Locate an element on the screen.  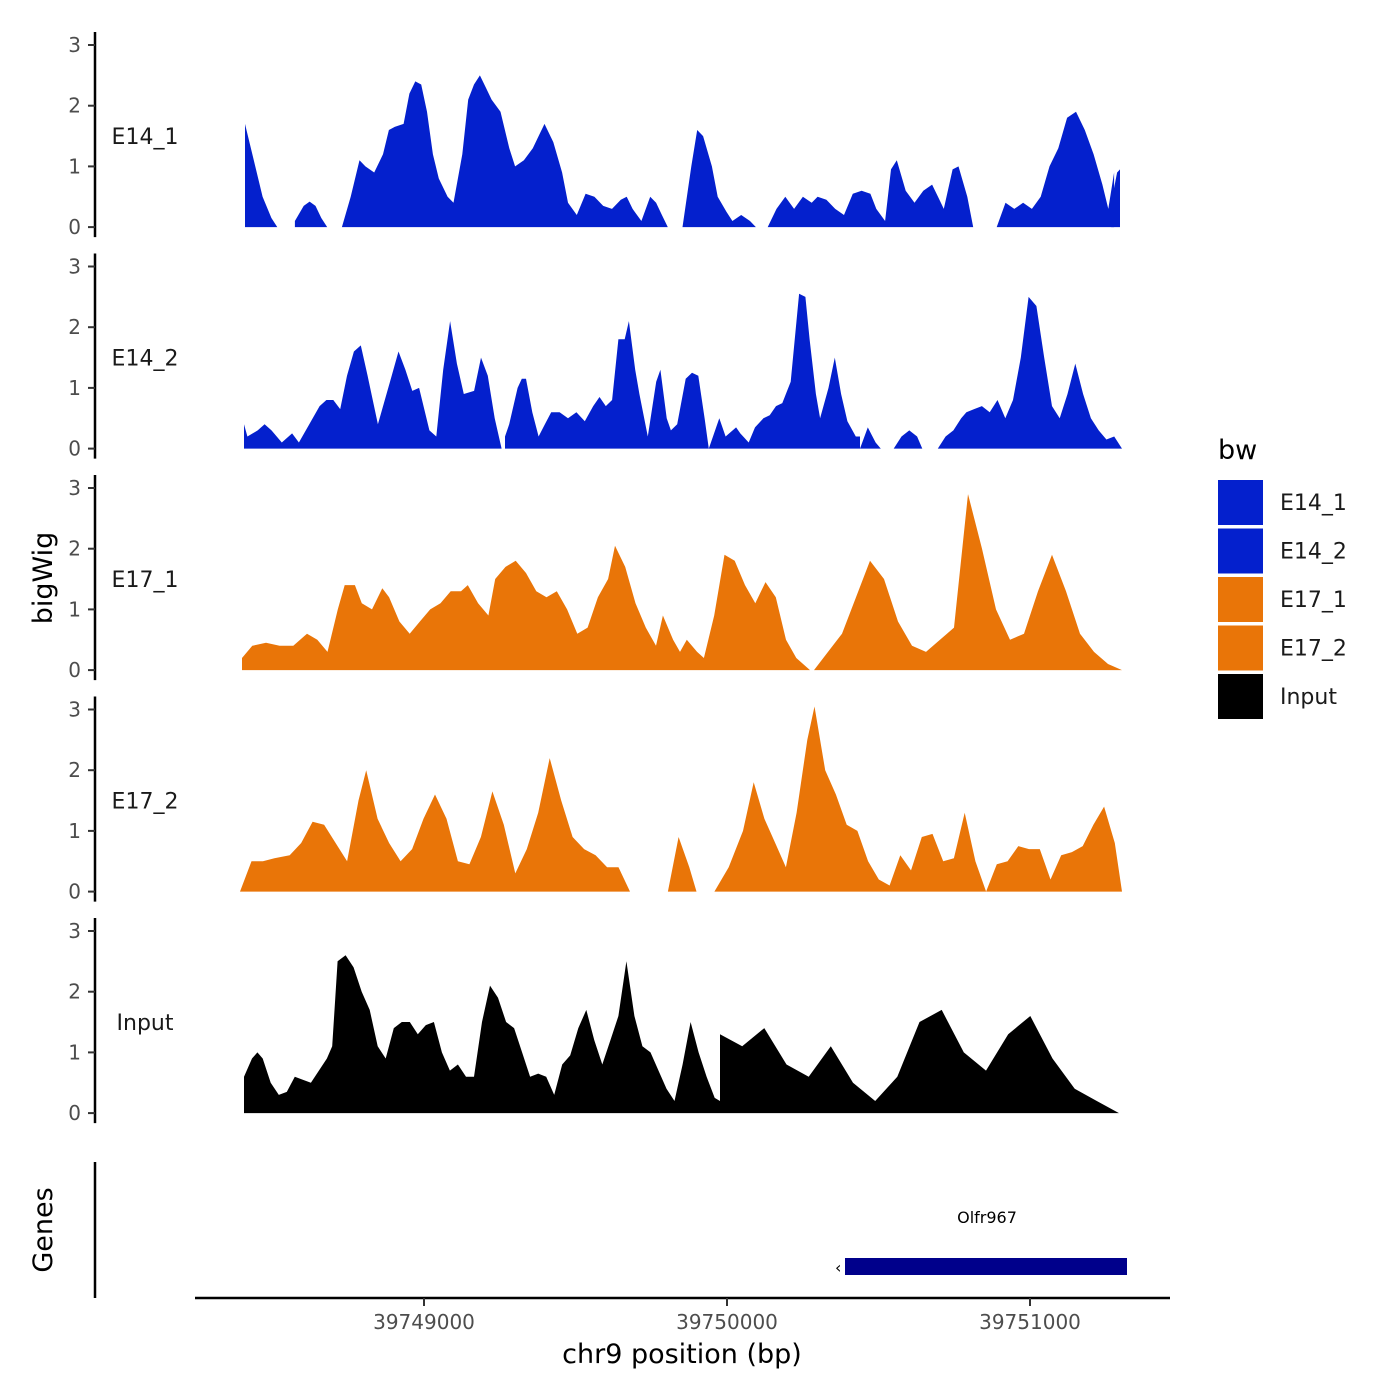
legend: E14_1 E14_2 E17_1 E17_2 Input is located at coordinates (1282, 599).